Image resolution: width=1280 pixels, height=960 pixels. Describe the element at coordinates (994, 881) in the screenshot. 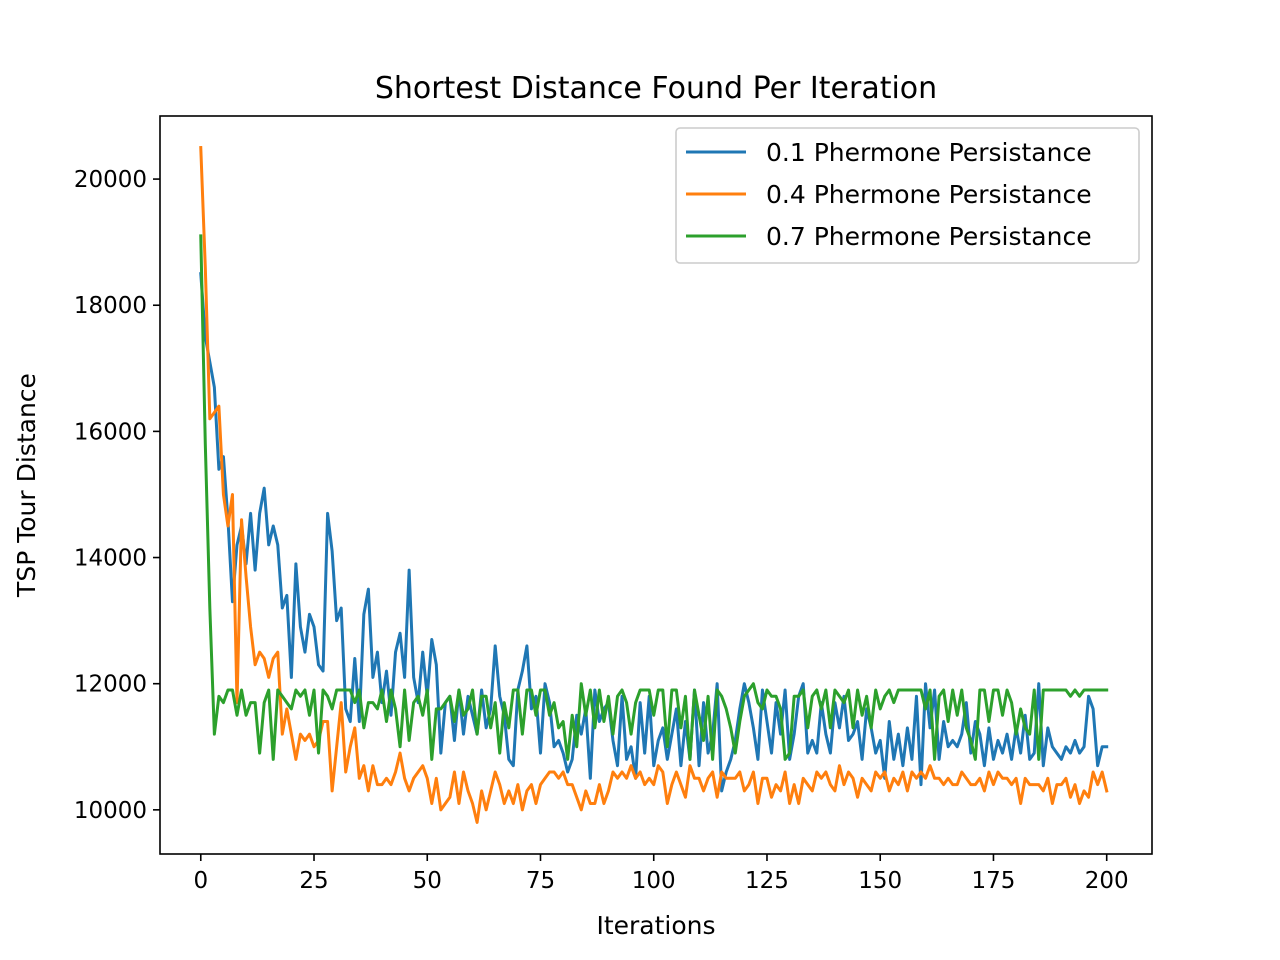

I see `x-tick-label-7: 175` at that location.